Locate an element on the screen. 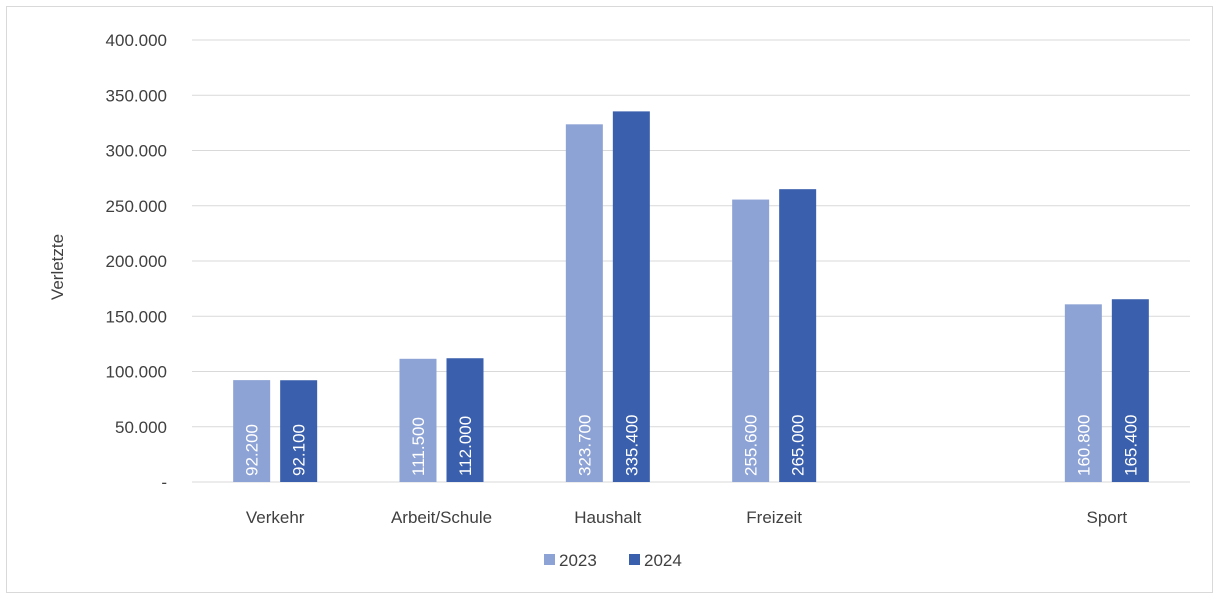  y-tick-label: 200.000 is located at coordinates (136, 261).